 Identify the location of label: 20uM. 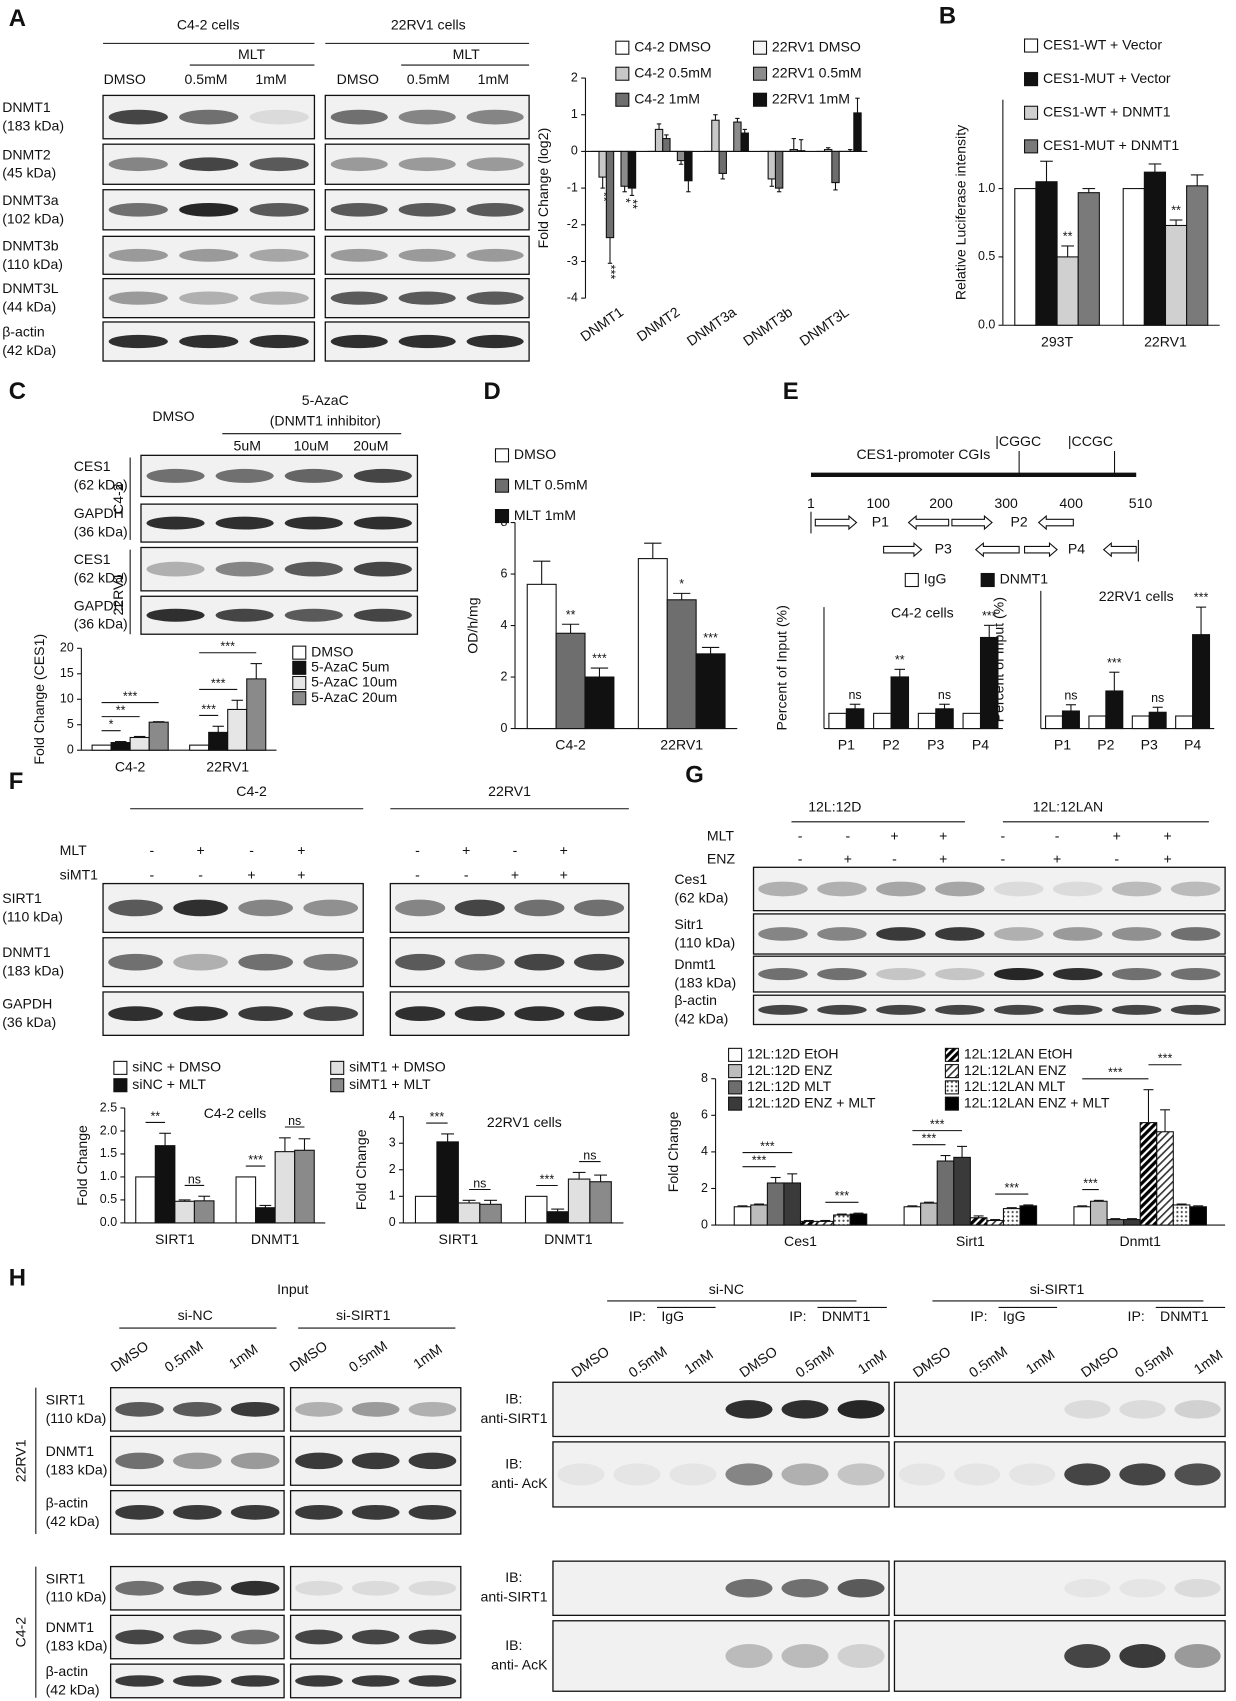
(370, 445).